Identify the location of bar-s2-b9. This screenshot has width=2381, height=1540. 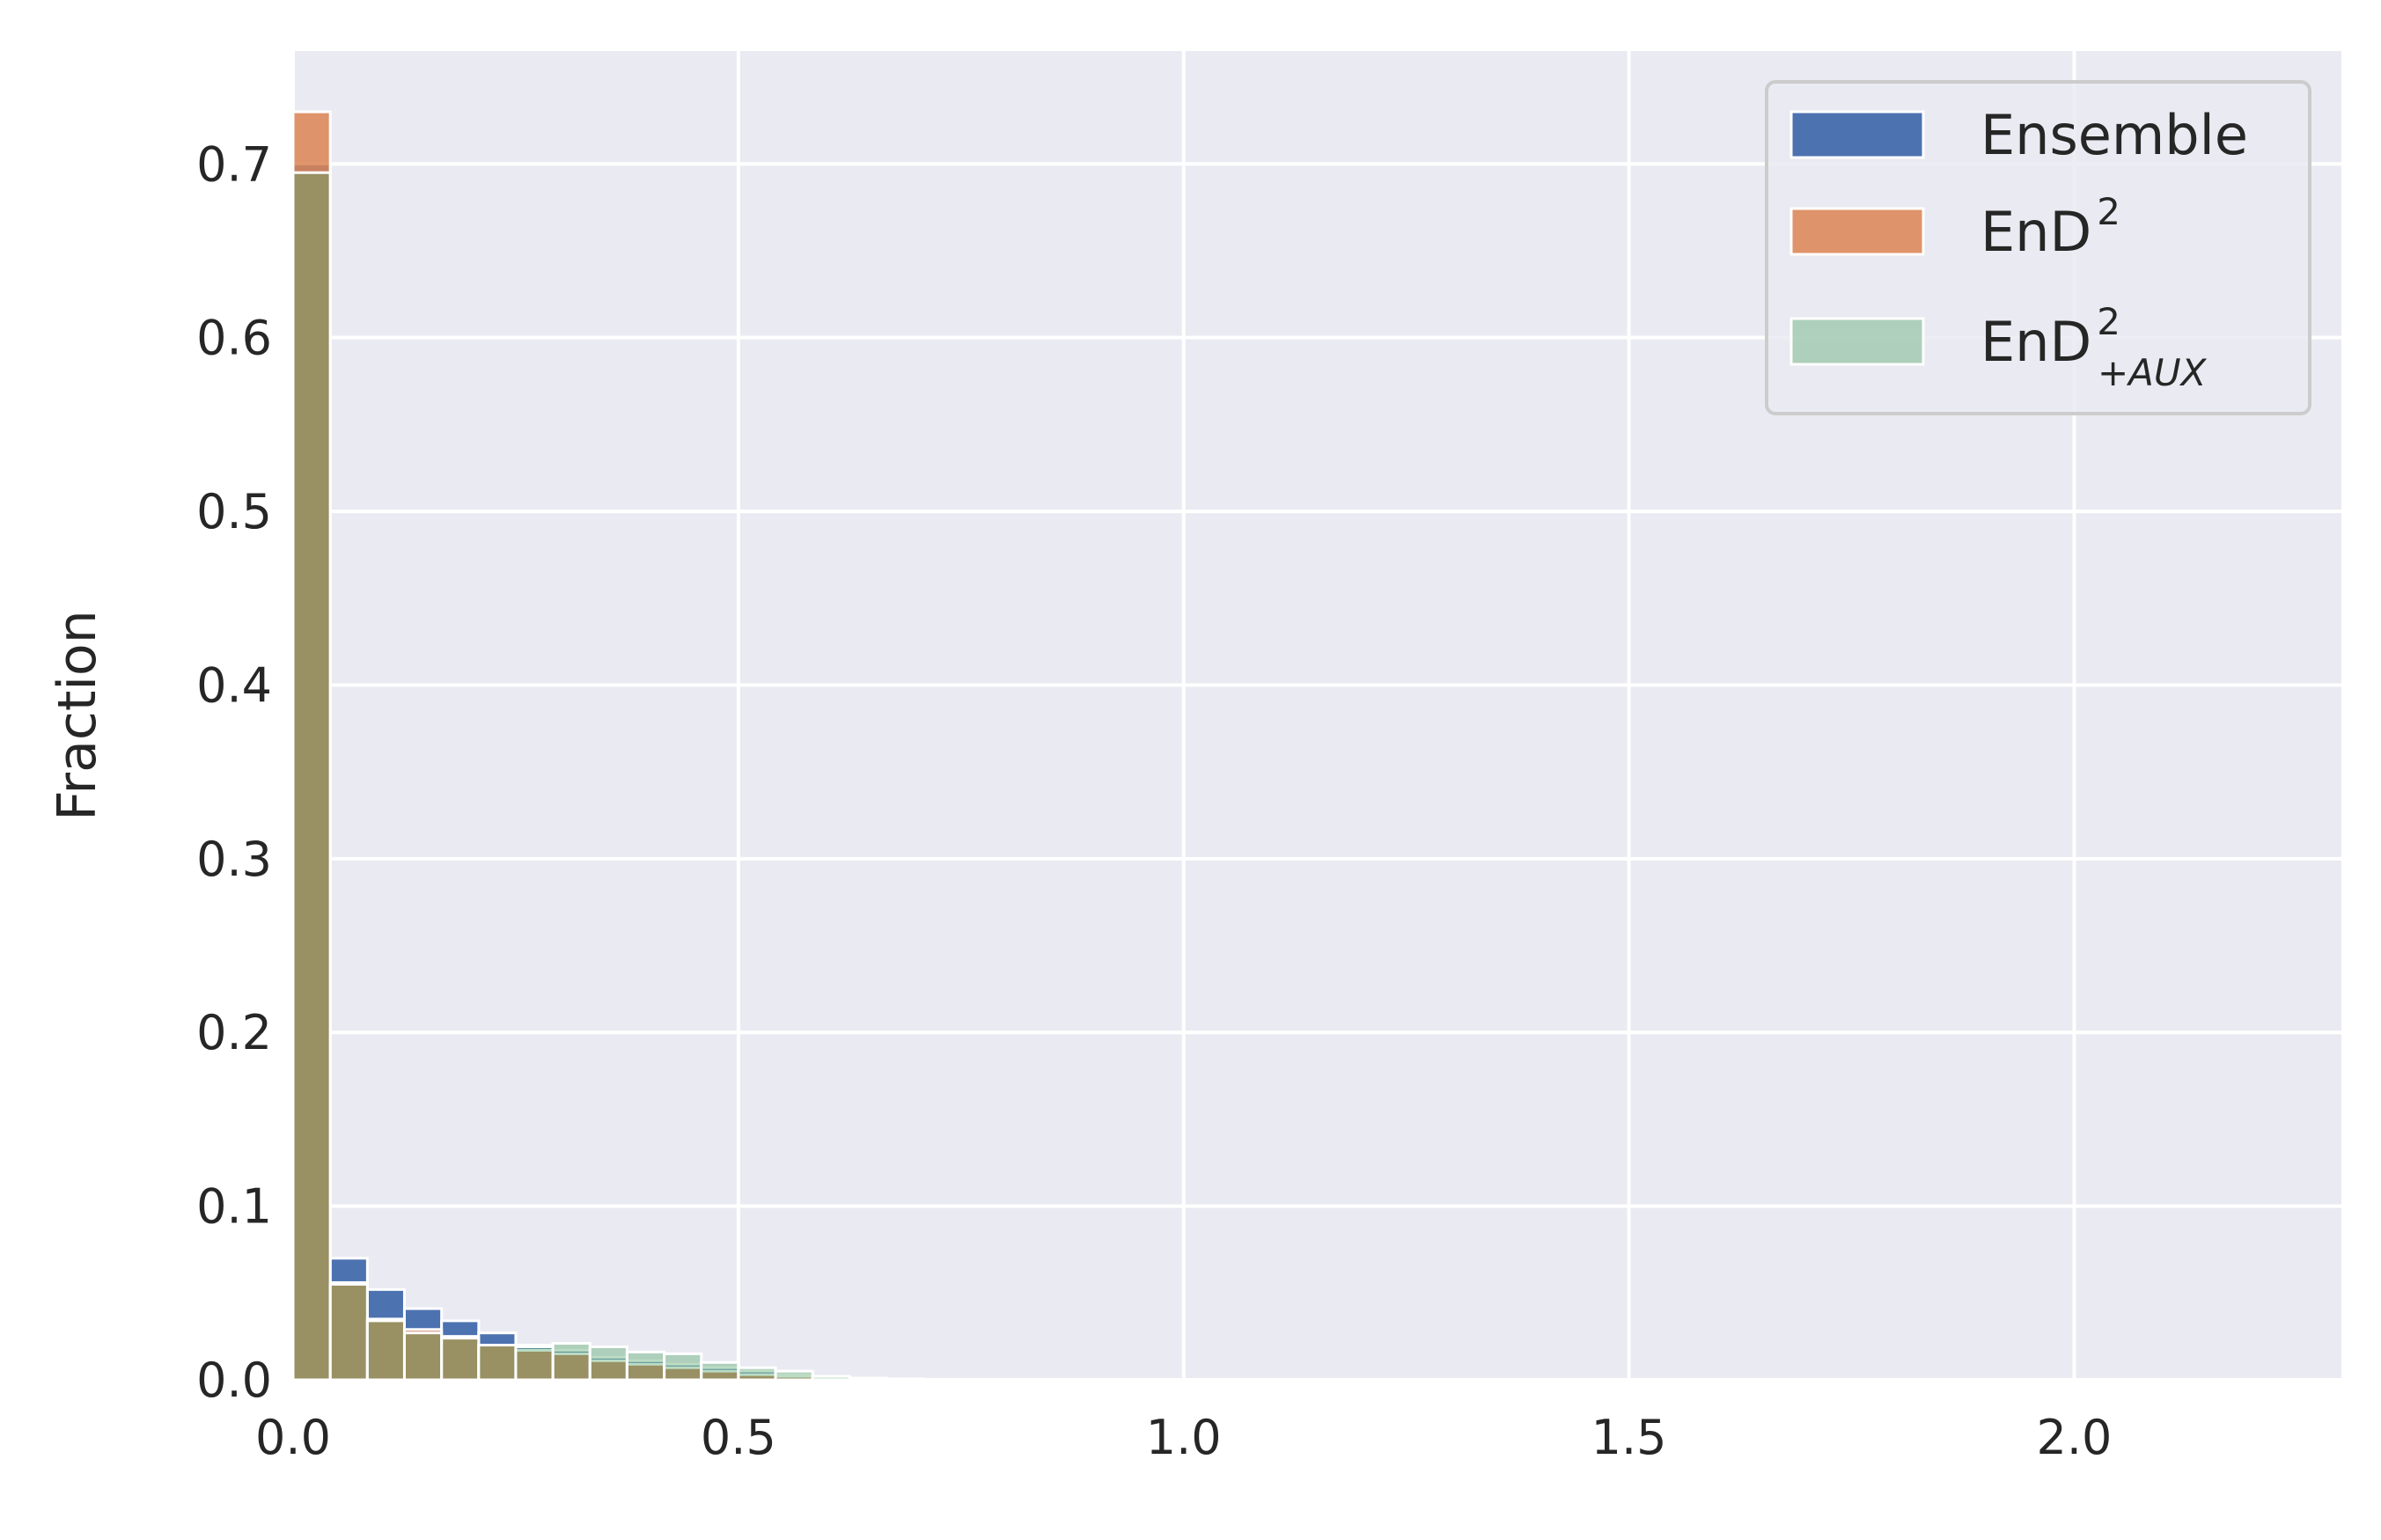
(645, 1366).